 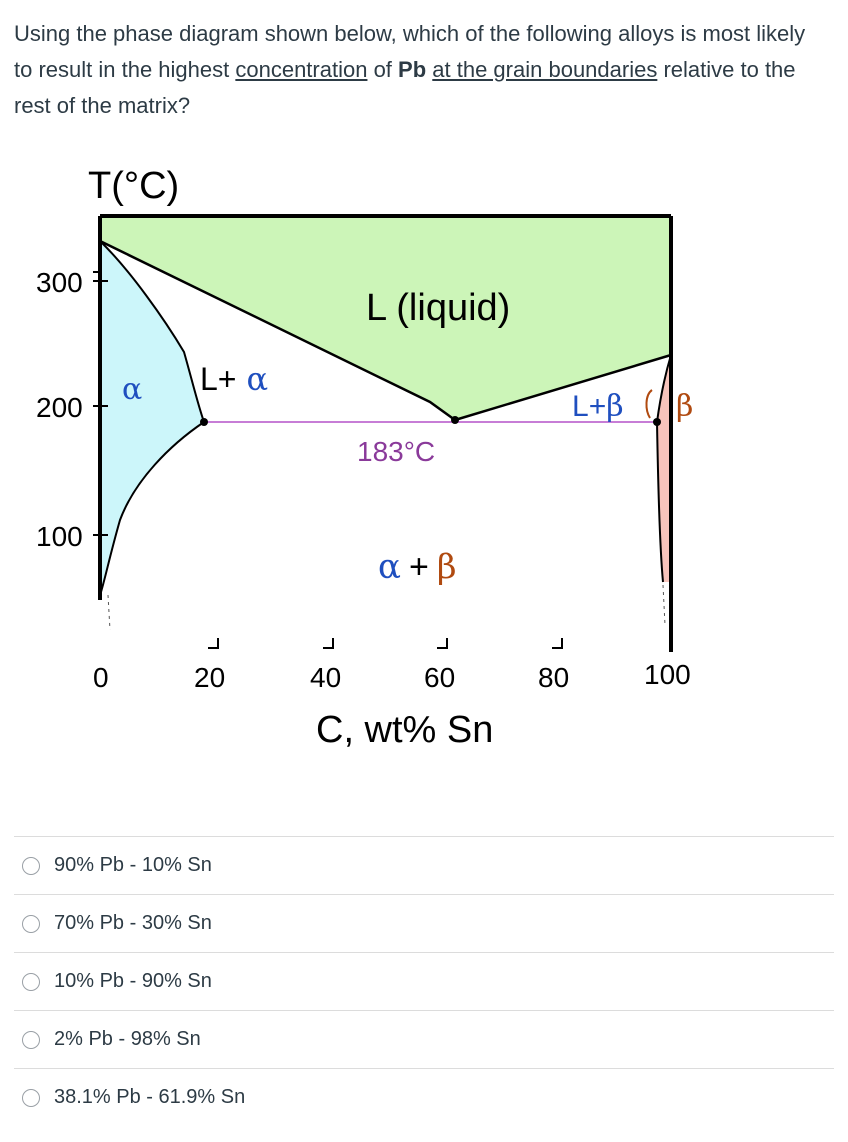 What do you see at coordinates (133, 981) in the screenshot?
I see `answer-label: 10% Pb - 90% Sn` at bounding box center [133, 981].